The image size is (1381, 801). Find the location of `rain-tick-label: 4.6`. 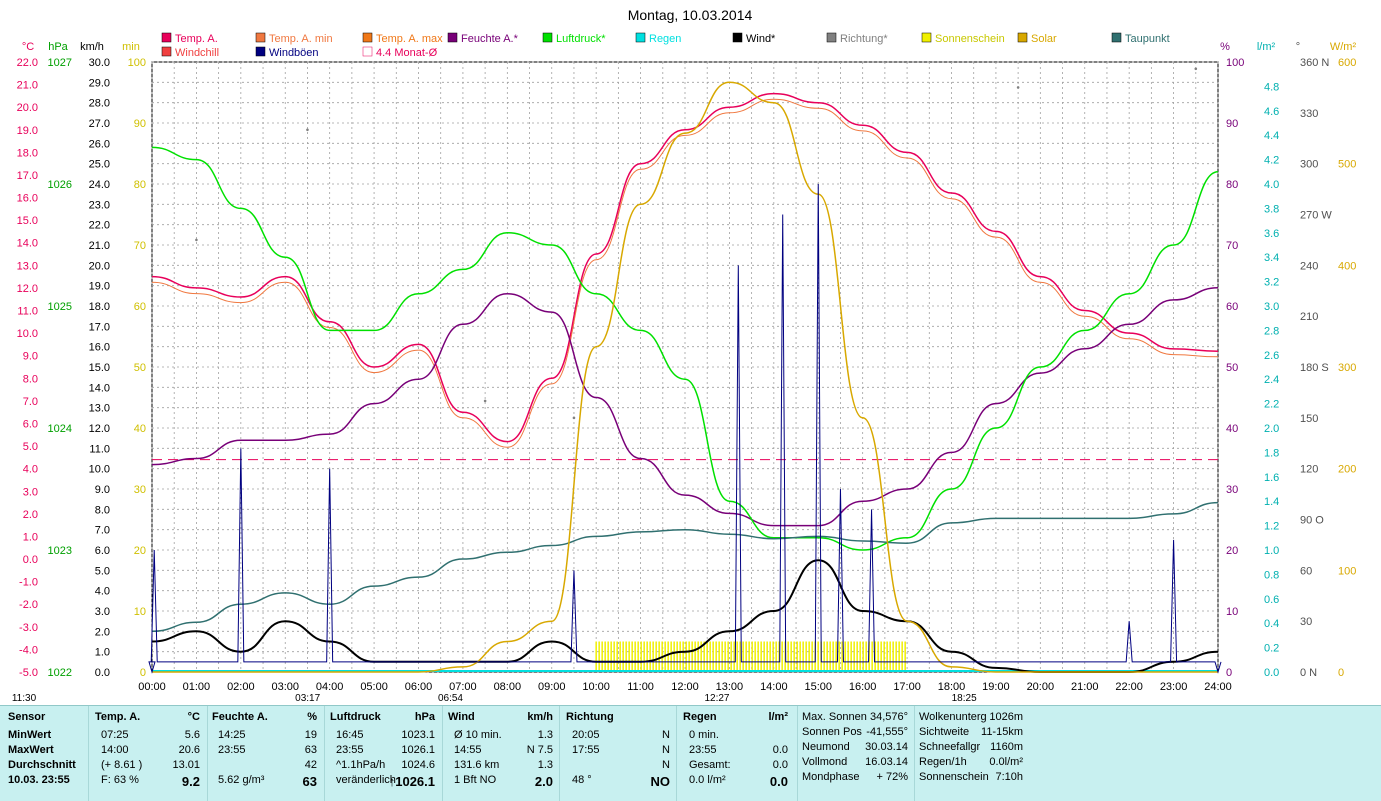

rain-tick-label: 4.6 is located at coordinates (1271, 112).